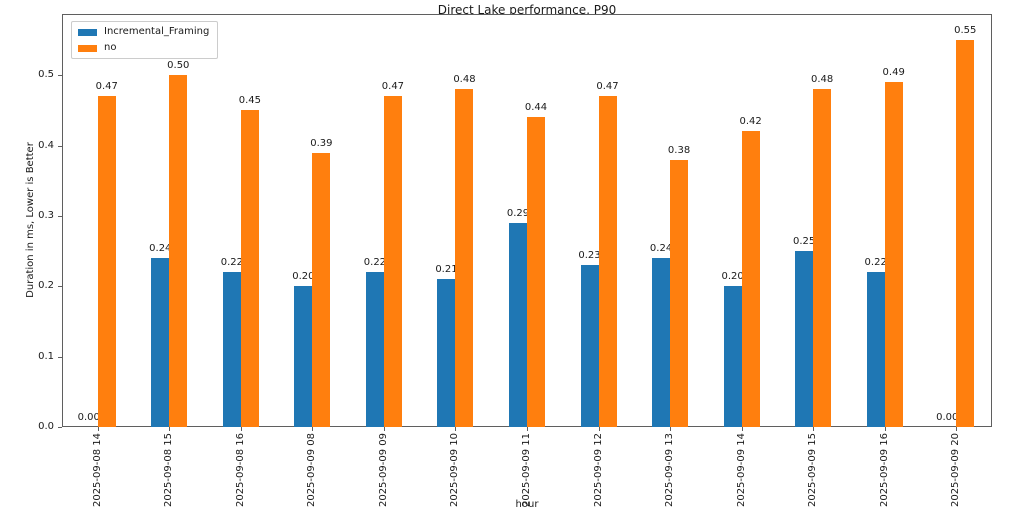 This screenshot has height=517, width=1022. Describe the element at coordinates (750, 122) in the screenshot. I see `bar-value-label: 0.42` at that location.